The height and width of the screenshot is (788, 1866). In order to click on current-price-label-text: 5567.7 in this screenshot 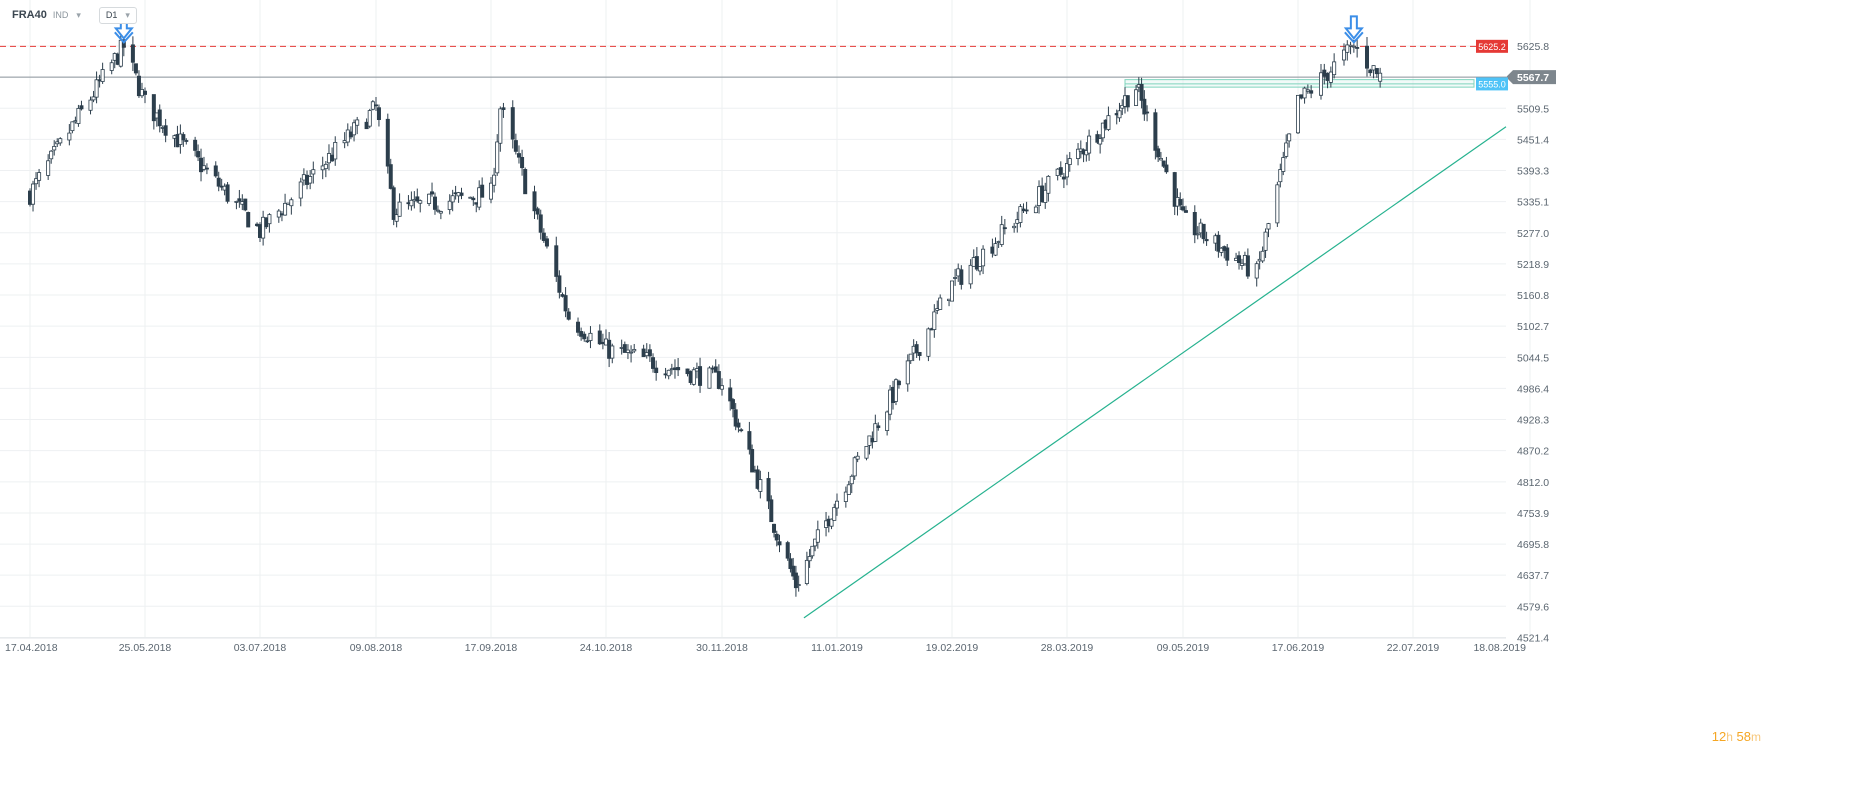, I will do `click(1533, 78)`.